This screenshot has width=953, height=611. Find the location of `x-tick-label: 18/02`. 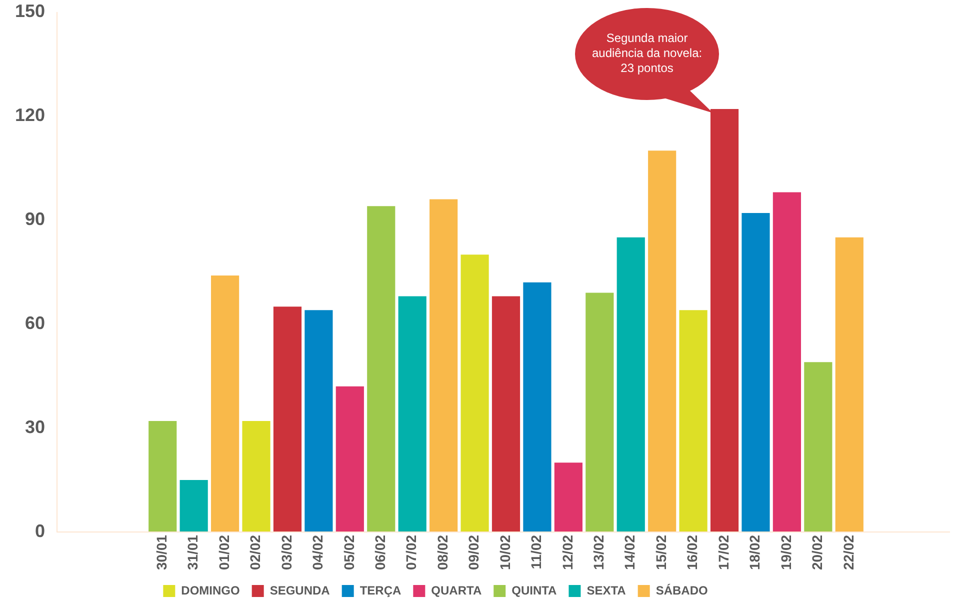

x-tick-label: 18/02 is located at coordinates (754, 552).